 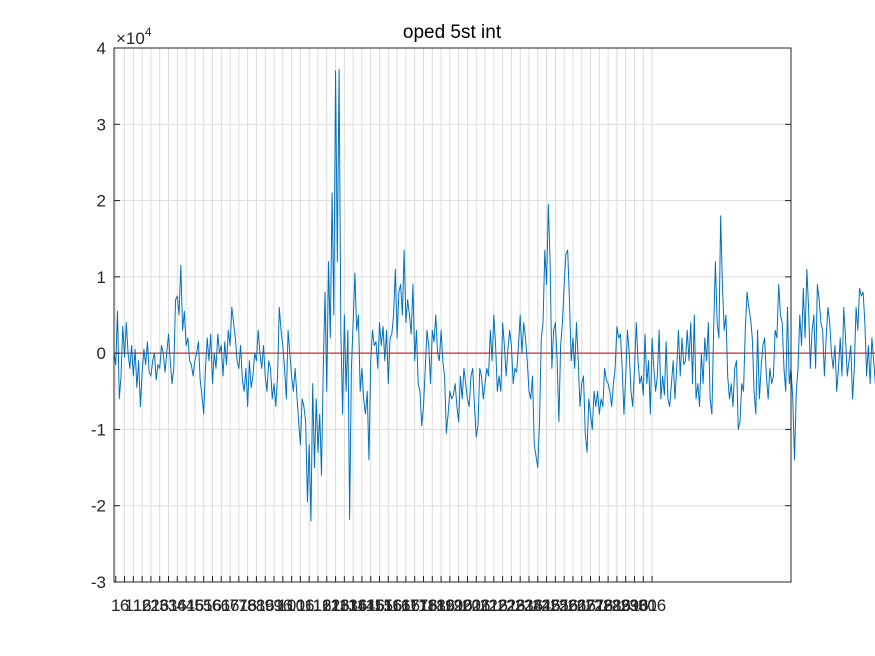 I want to click on y-tick-label: -1, so click(x=98, y=429).